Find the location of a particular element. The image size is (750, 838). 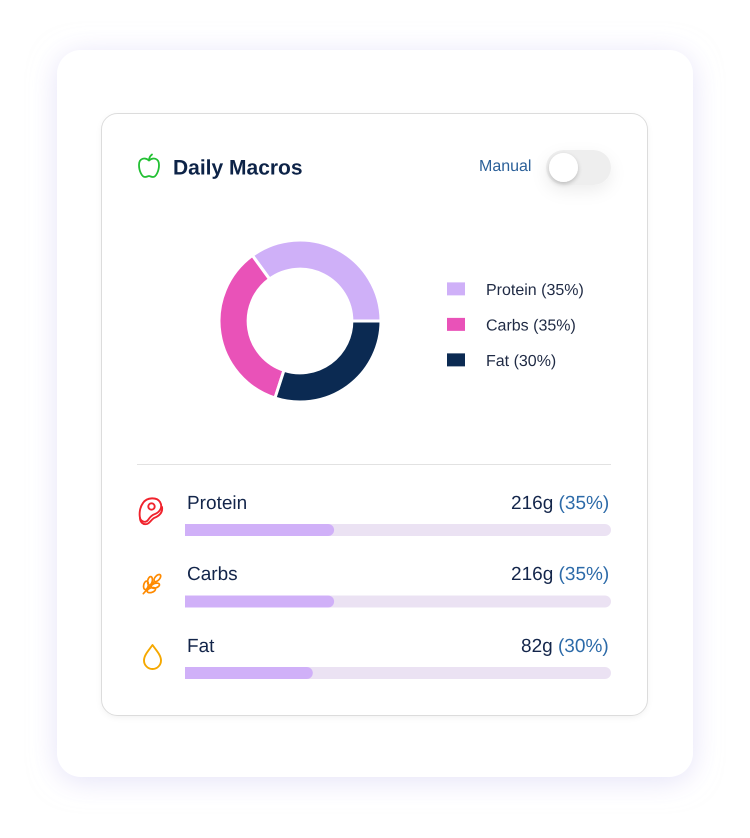

text: Manual is located at coordinates (505, 166).